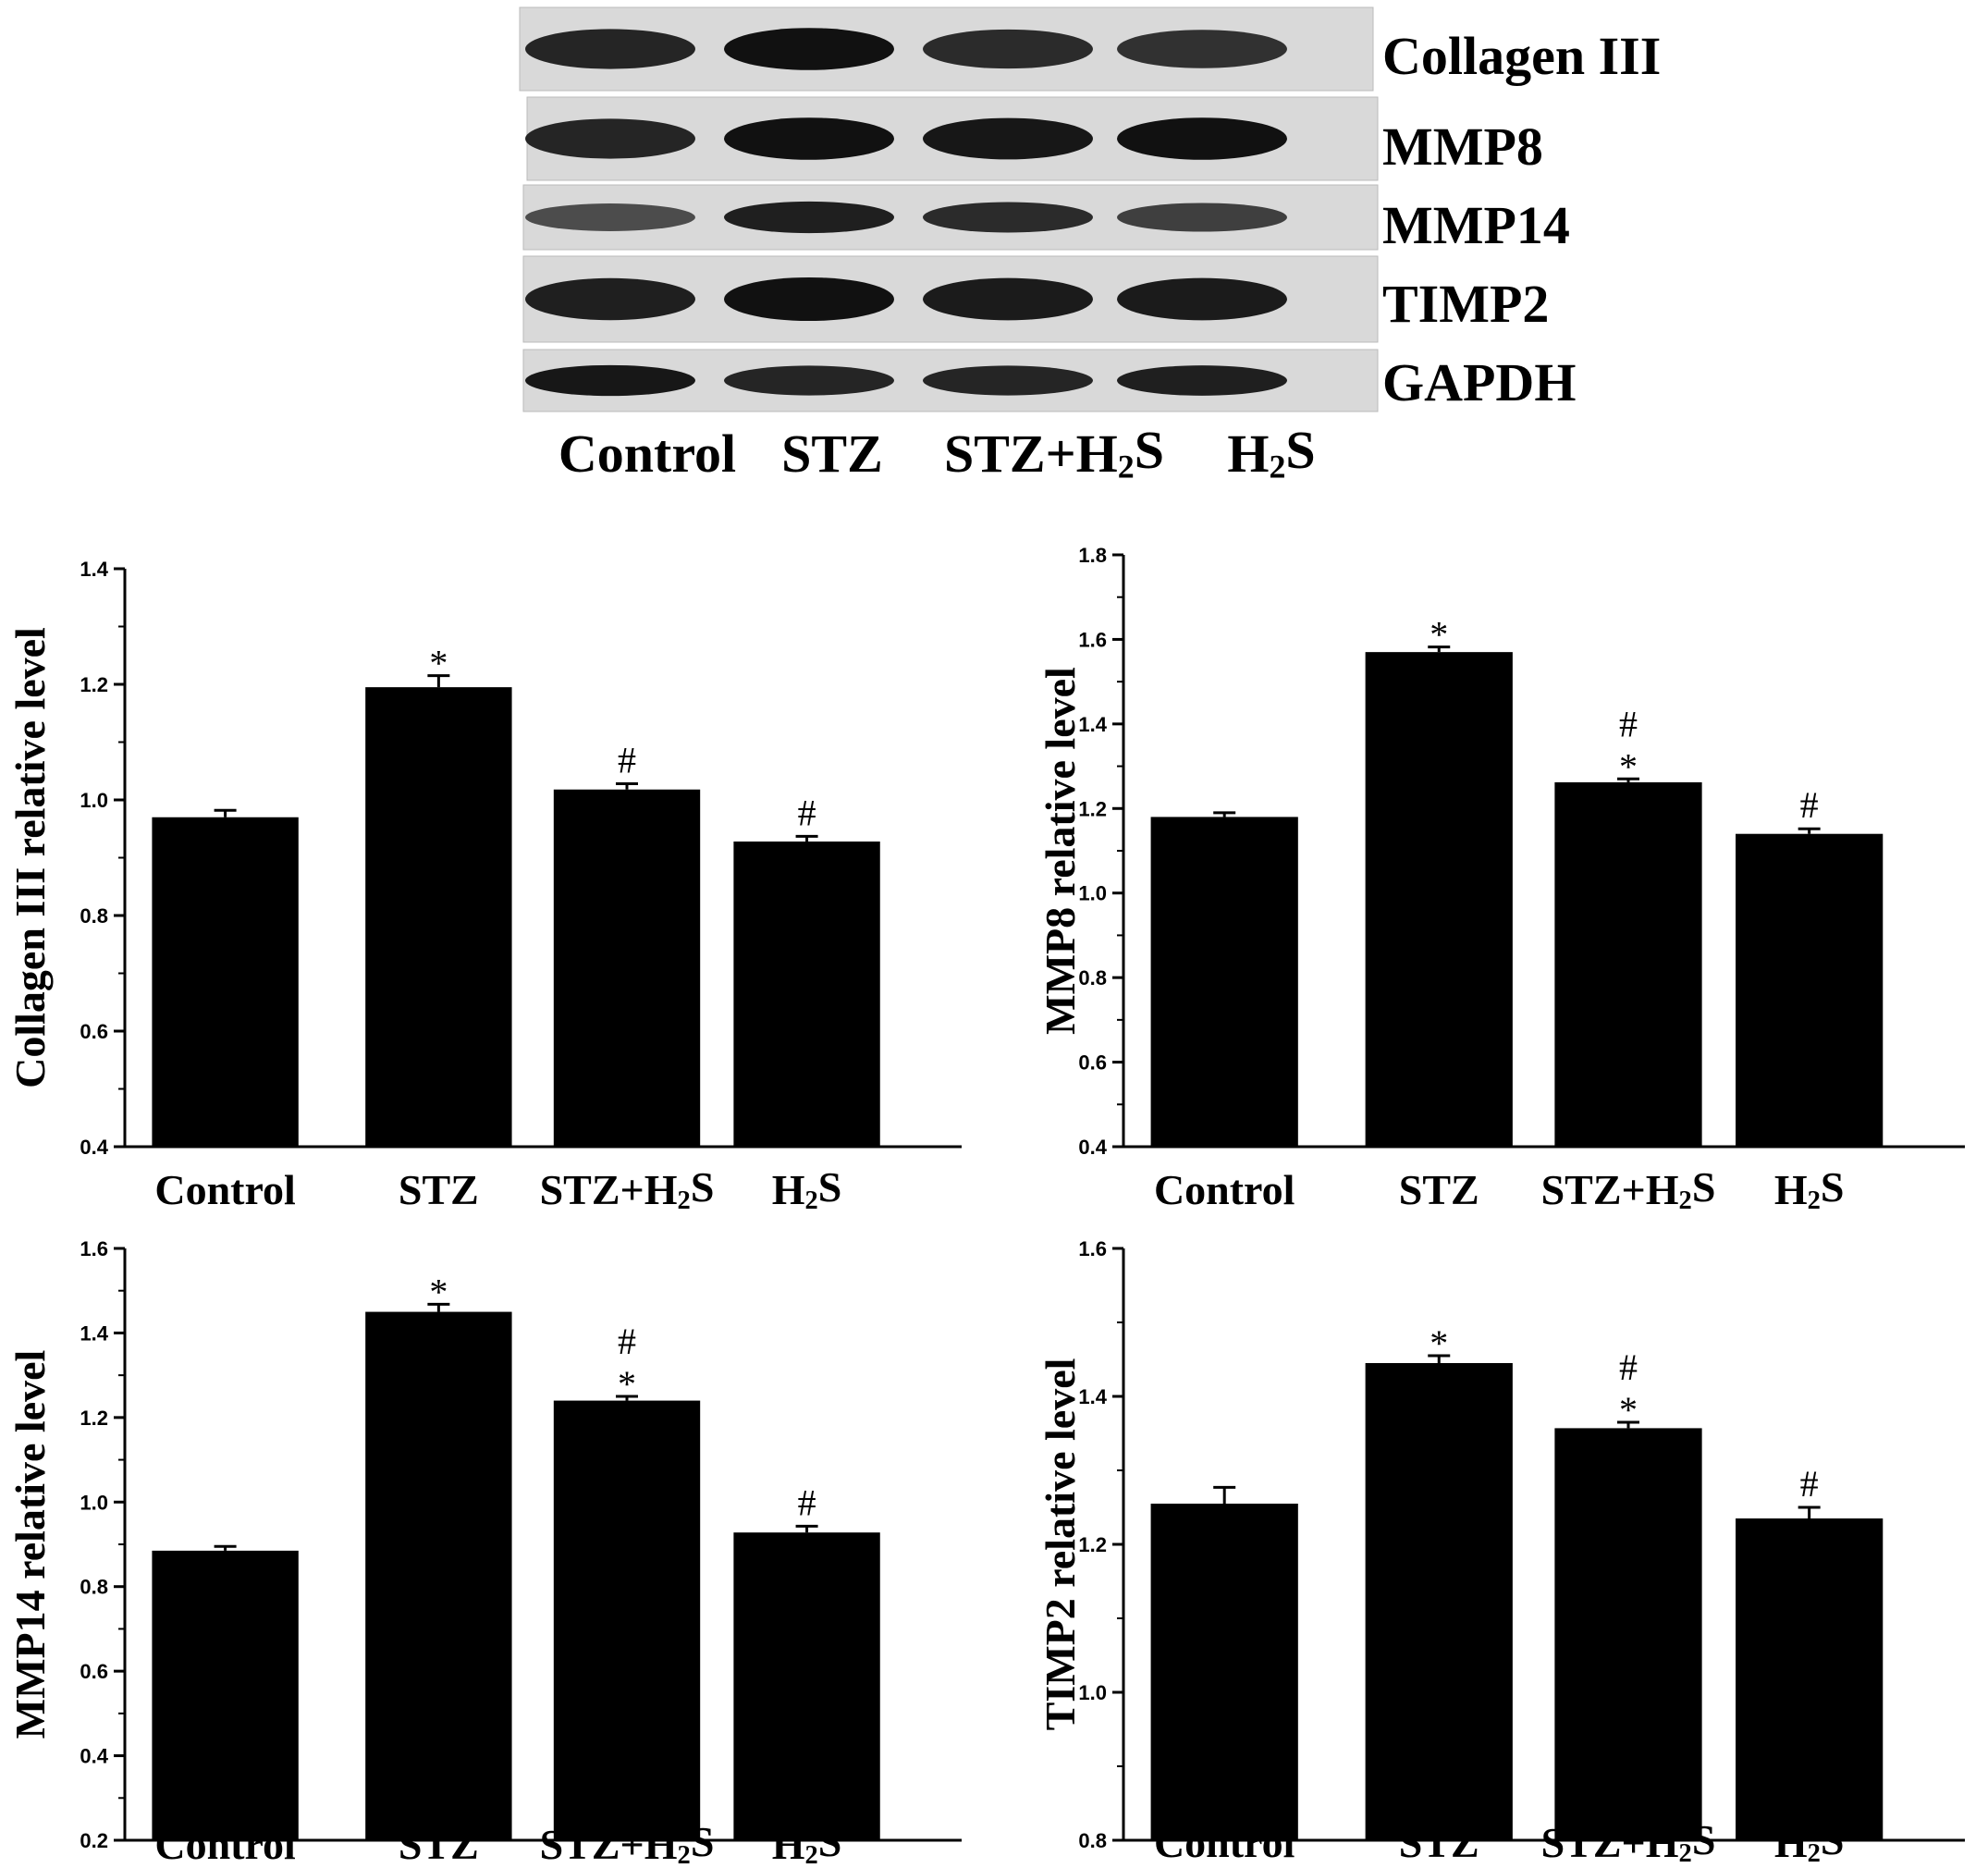 This screenshot has width=1988, height=1868. I want to click on protein-label-gapdh: GAPDH, so click(1479, 382).